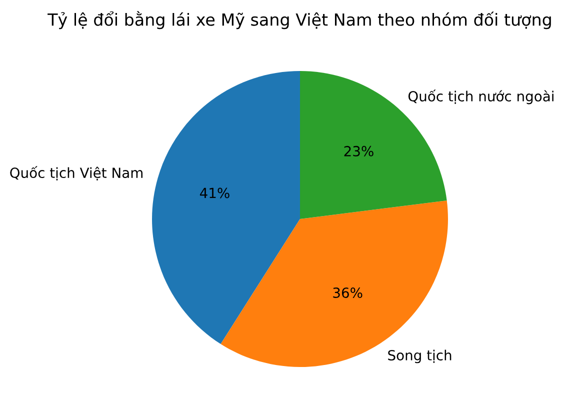 The image size is (564, 414). Describe the element at coordinates (347, 293) in the screenshot. I see `data-label: 36%` at that location.